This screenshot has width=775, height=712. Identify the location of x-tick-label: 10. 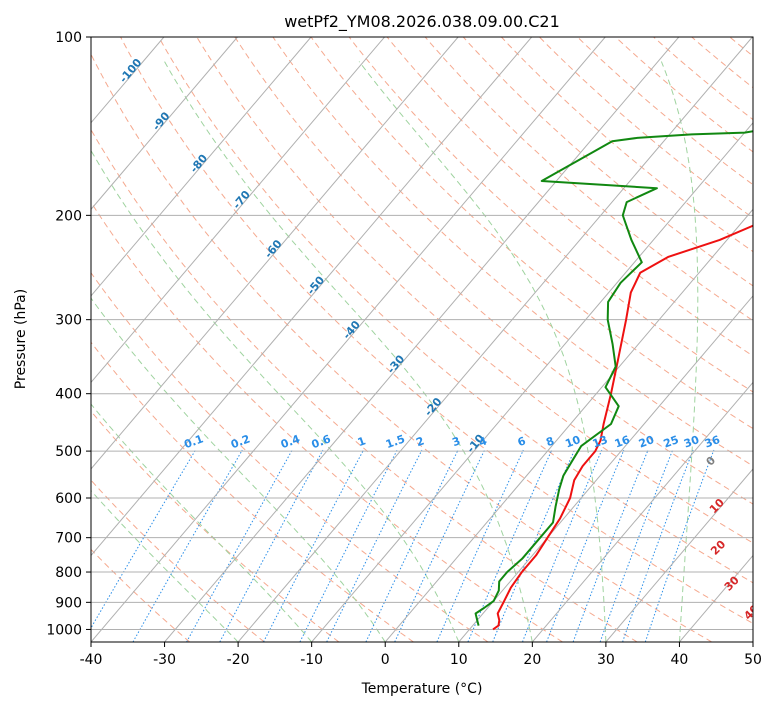
(459, 660).